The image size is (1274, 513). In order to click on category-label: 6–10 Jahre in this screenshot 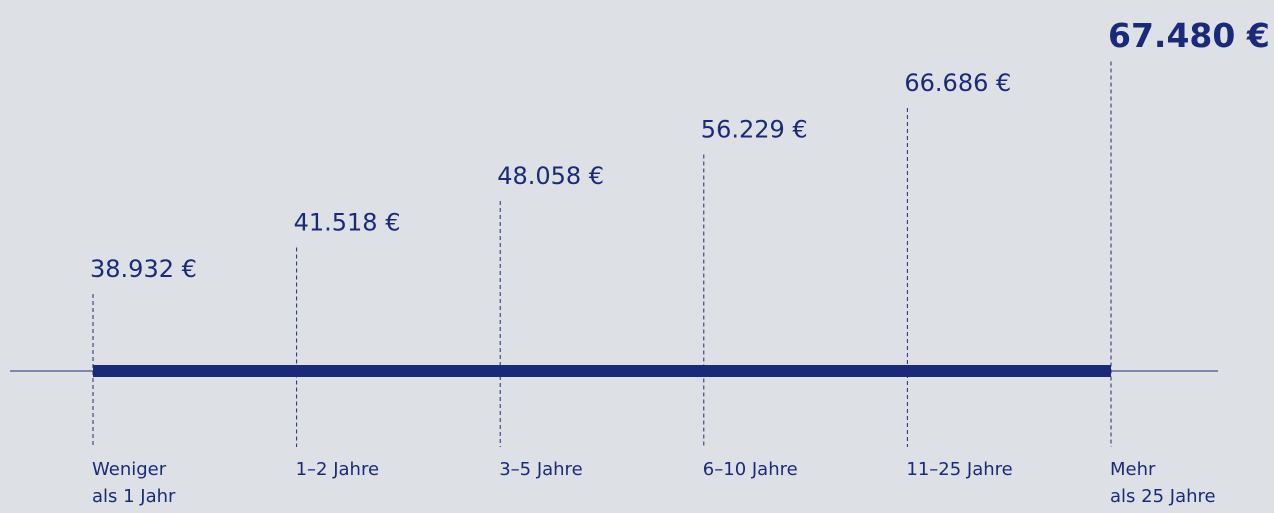, I will do `click(750, 469)`.